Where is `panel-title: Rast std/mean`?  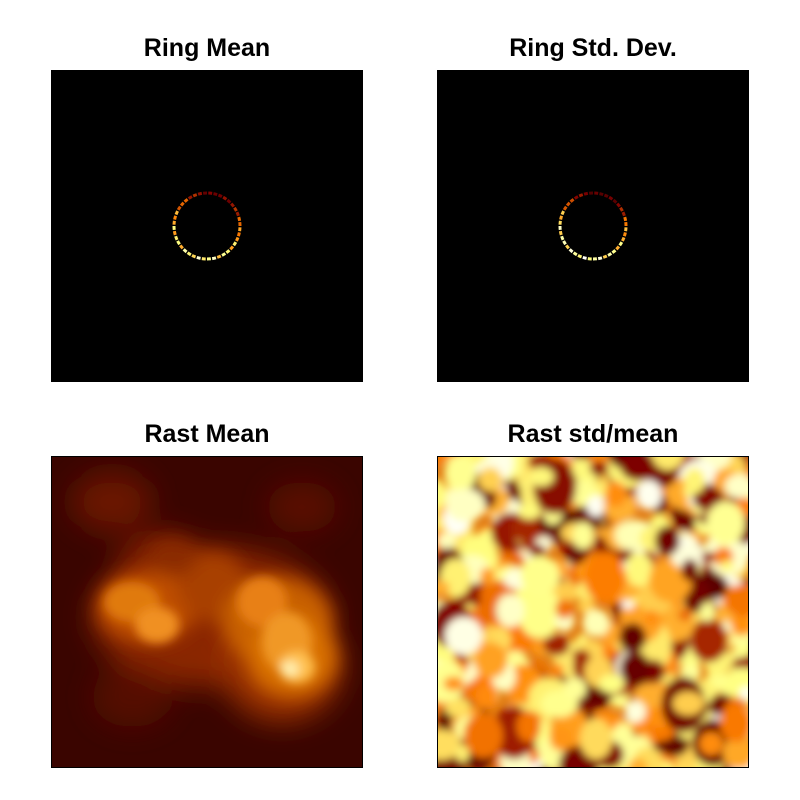 panel-title: Rast std/mean is located at coordinates (593, 434).